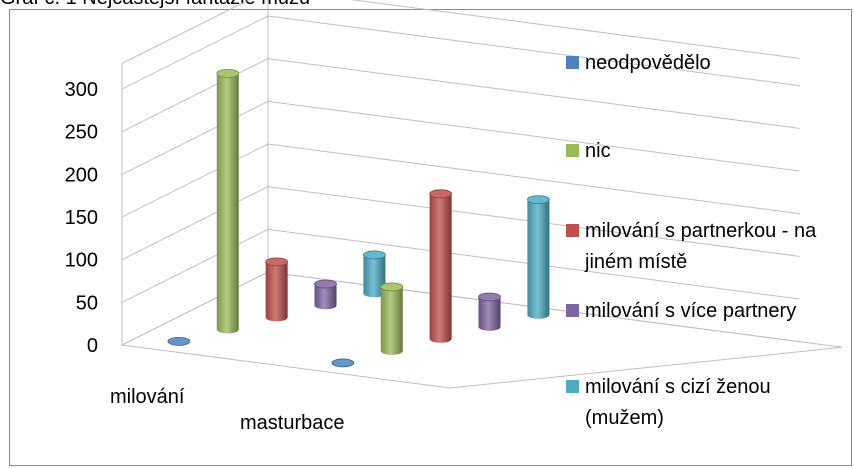  I want to click on left-wall, so click(195, 173).